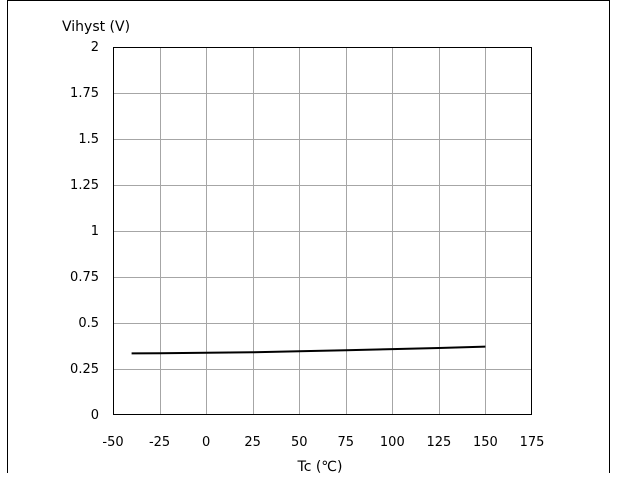 The width and height of the screenshot is (617, 478). I want to click on series-group, so click(308, 350).